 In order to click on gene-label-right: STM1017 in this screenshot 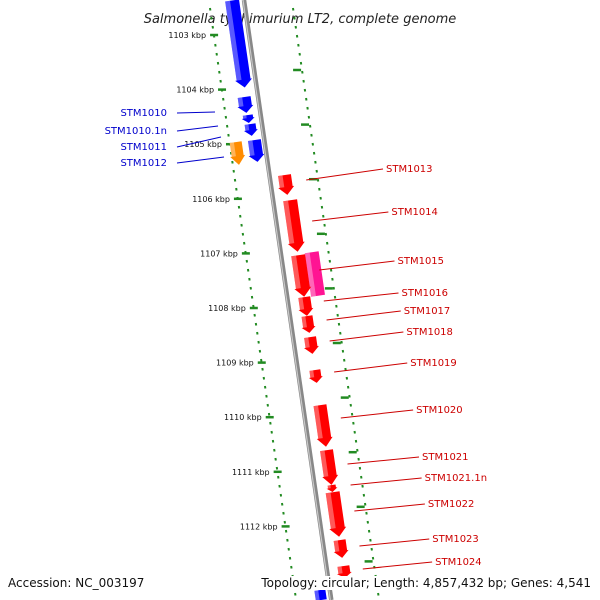, I will do `click(427, 311)`.